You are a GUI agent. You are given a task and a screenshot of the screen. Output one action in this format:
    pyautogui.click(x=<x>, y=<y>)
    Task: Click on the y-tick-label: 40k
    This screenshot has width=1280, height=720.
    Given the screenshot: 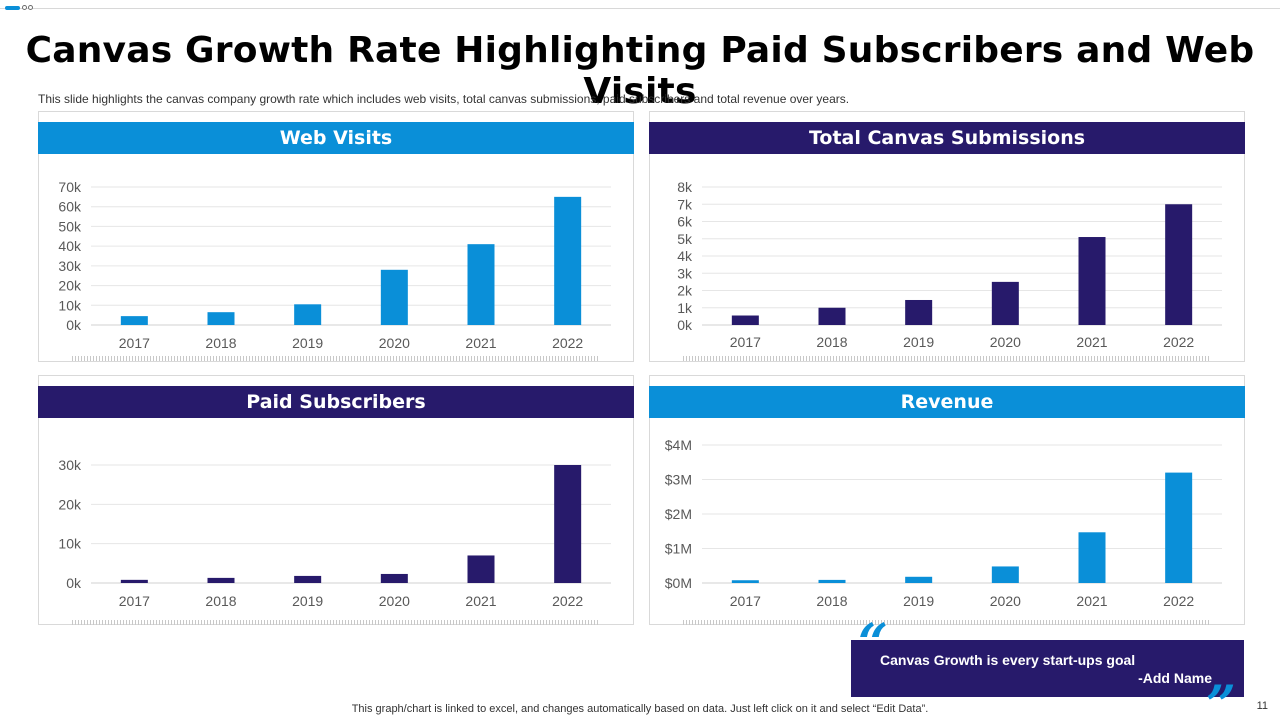 What is the action you would take?
    pyautogui.click(x=70, y=246)
    